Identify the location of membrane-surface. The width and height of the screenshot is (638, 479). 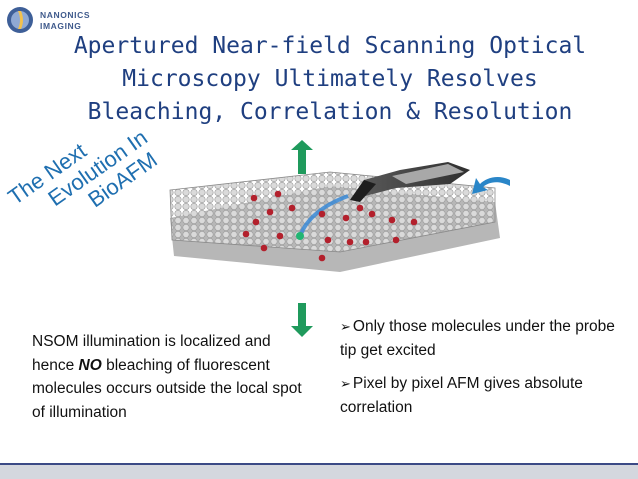
(332, 212).